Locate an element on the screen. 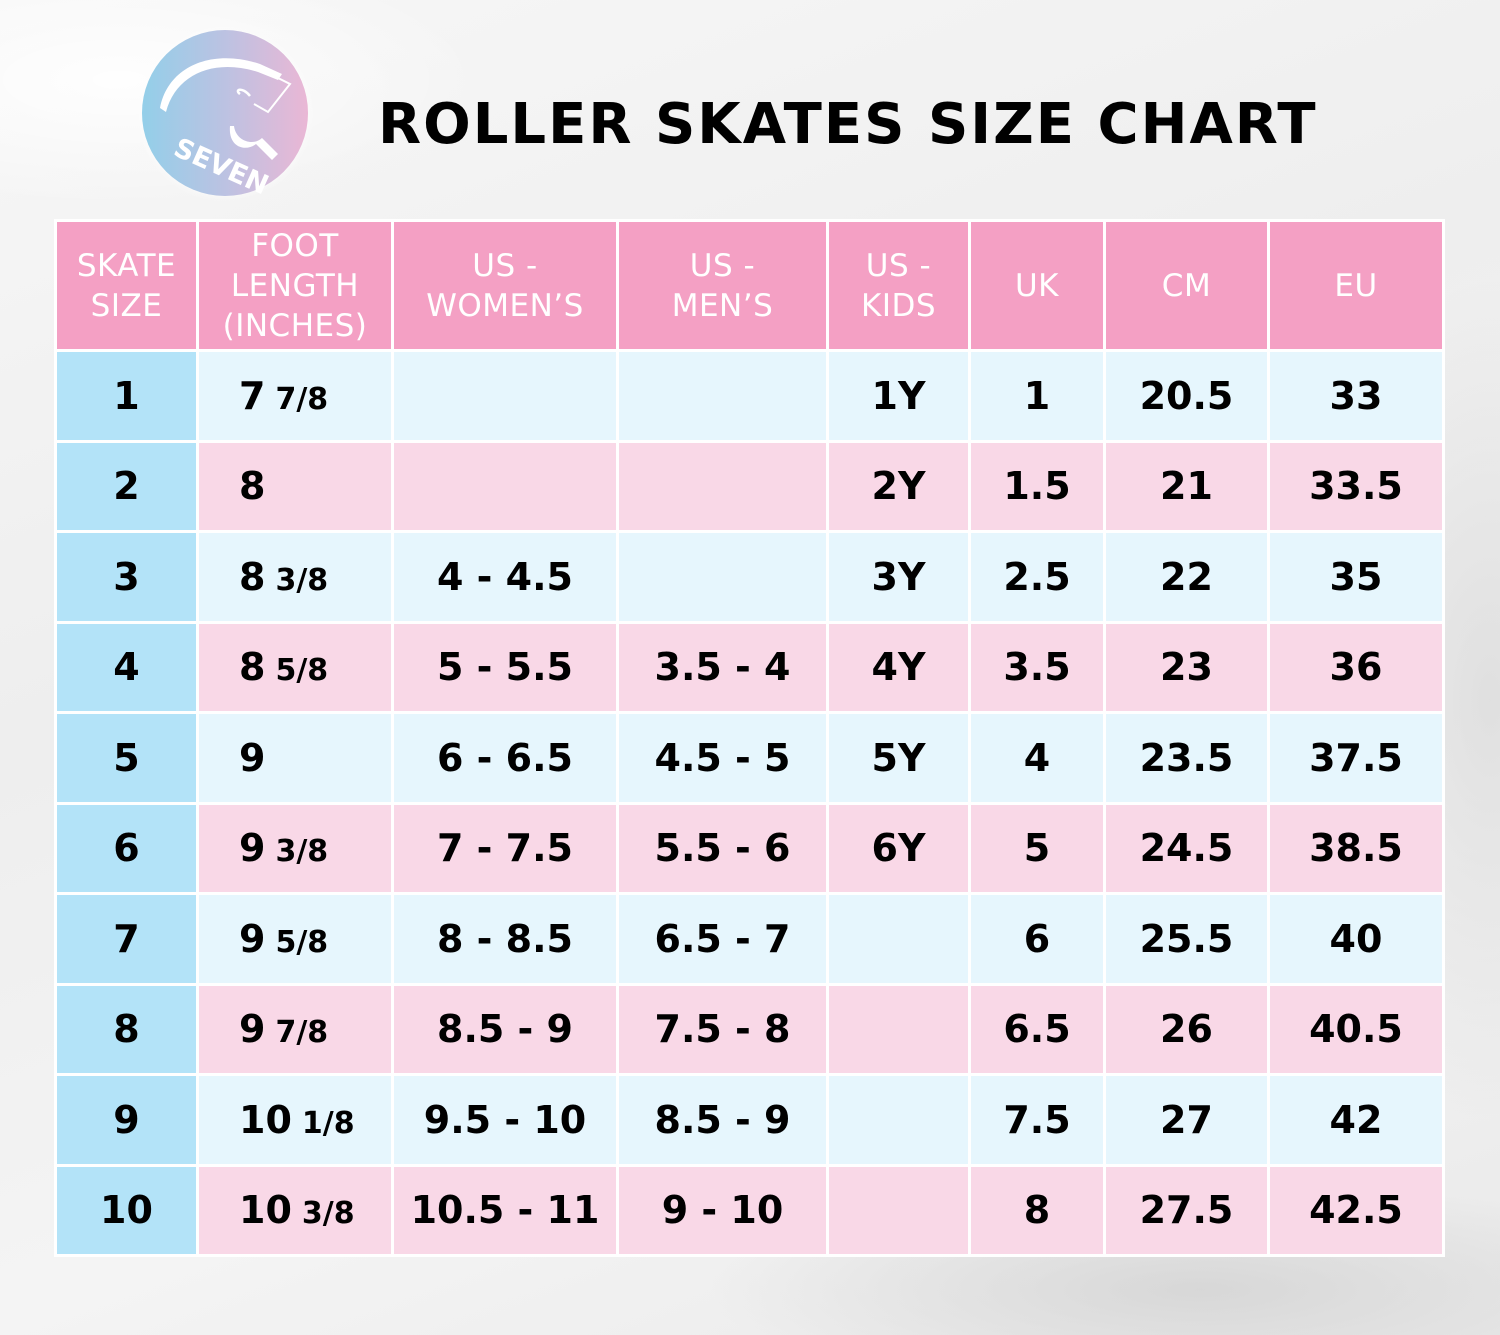 The width and height of the screenshot is (1500, 1335). table-row: 2 8 2Y 1.5 21 33.5 is located at coordinates (749, 486).